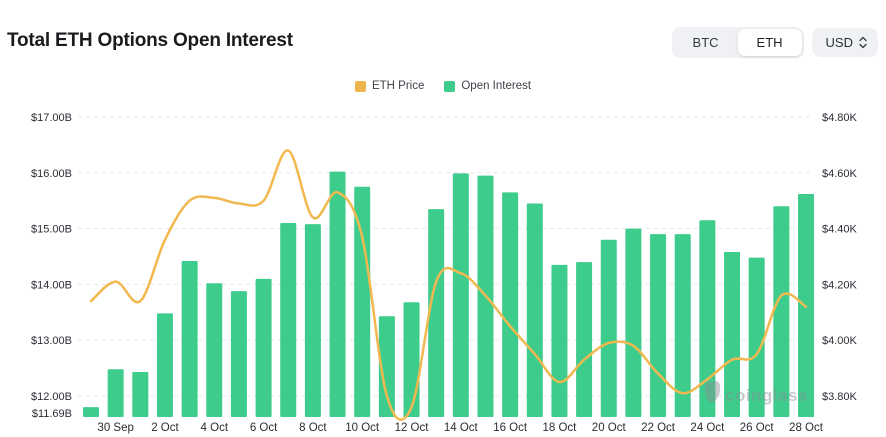  I want to click on eth-price-swatch-icon, so click(360, 86).